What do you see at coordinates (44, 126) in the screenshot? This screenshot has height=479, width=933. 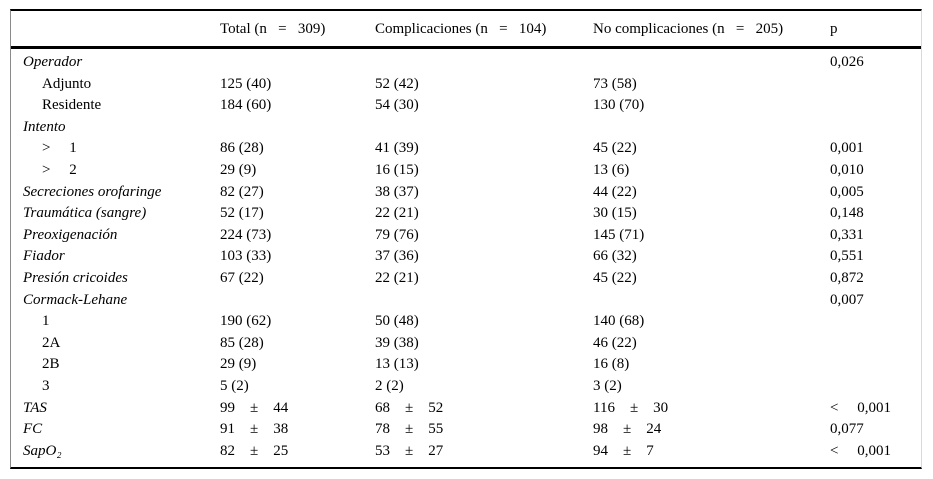 I see `row-label: Intento` at bounding box center [44, 126].